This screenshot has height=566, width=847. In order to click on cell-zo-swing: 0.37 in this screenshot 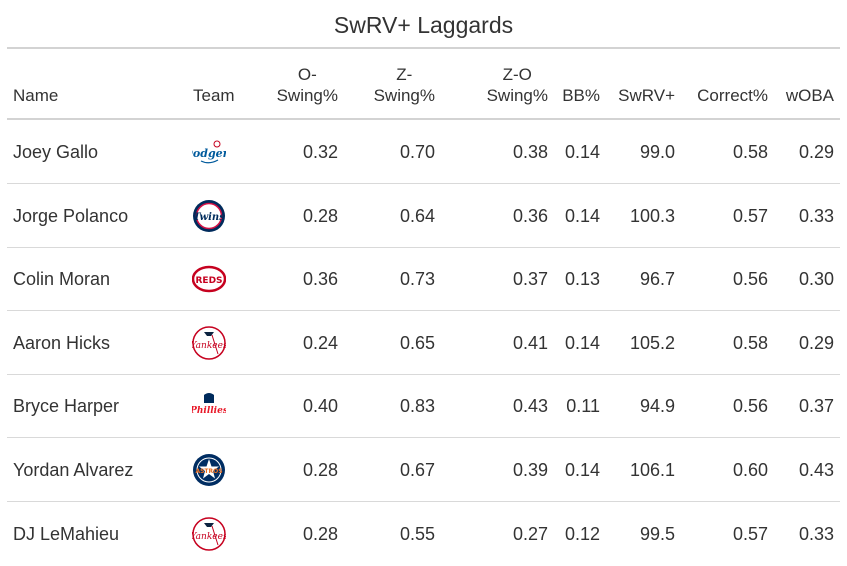, I will do `click(530, 279)`.